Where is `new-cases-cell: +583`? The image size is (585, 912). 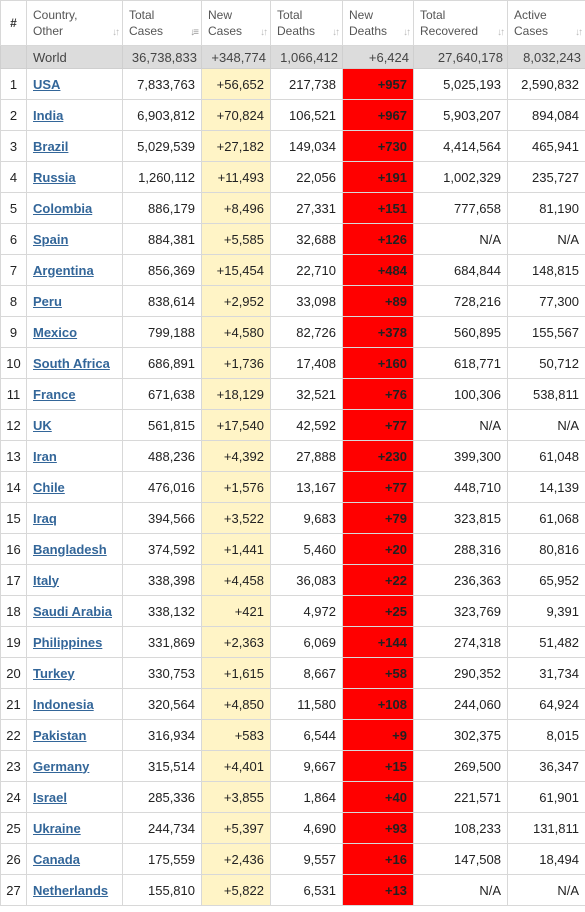 new-cases-cell: +583 is located at coordinates (236, 735).